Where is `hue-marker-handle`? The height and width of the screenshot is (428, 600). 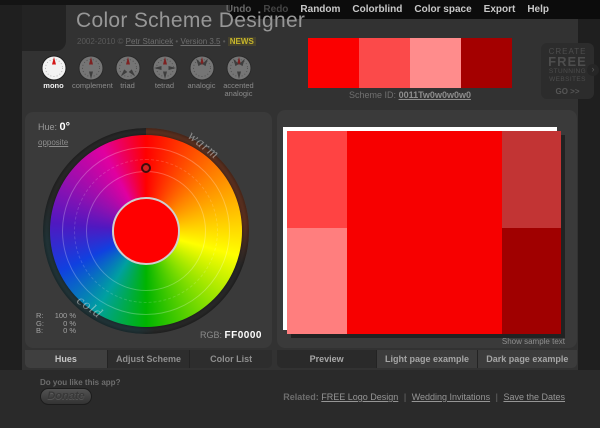 hue-marker-handle is located at coordinates (146, 168).